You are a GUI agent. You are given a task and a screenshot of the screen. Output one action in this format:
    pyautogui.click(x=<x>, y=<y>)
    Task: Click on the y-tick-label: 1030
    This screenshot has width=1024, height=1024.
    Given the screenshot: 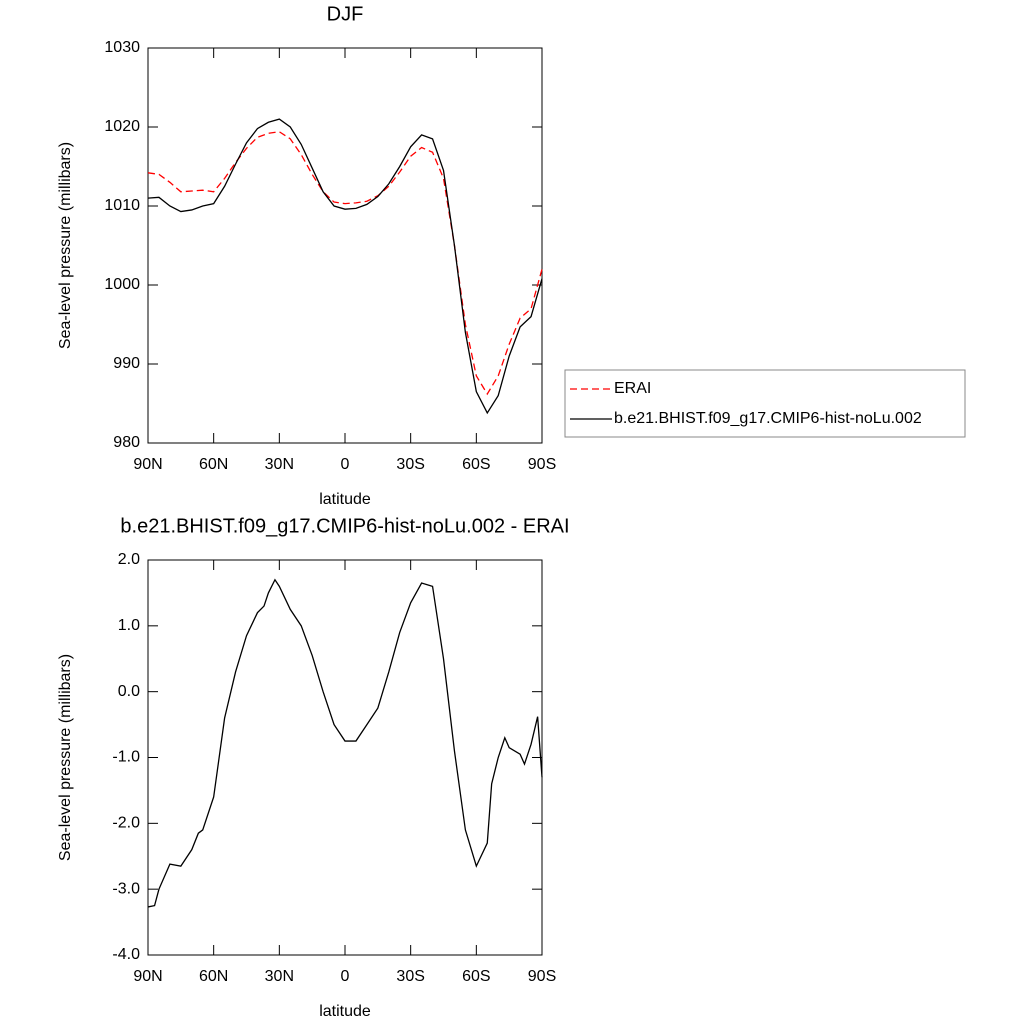 What is the action you would take?
    pyautogui.click(x=122, y=47)
    